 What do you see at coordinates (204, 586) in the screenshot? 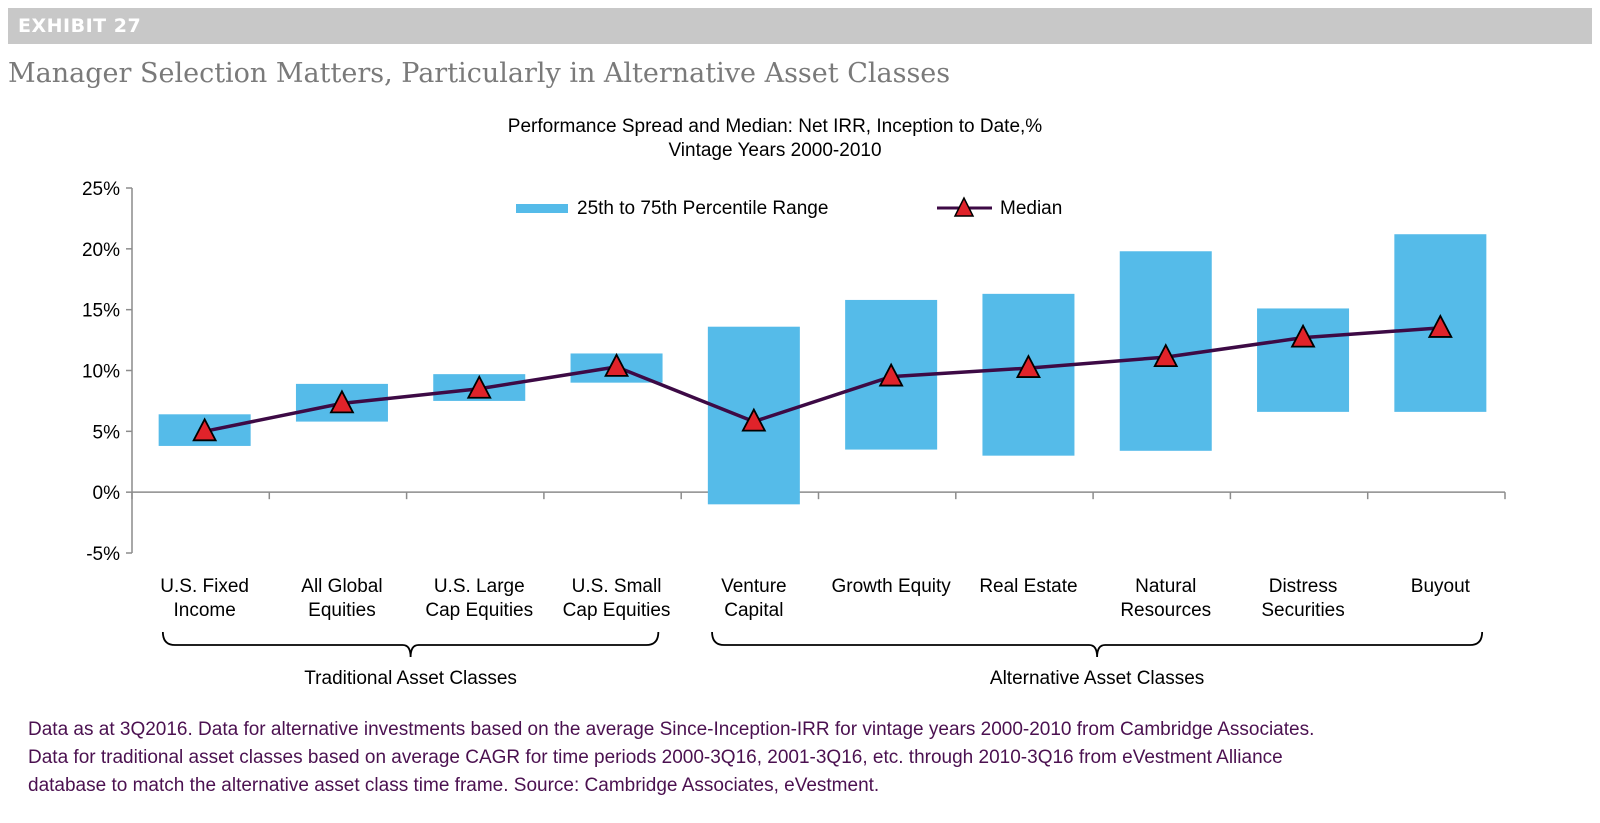
I see `category-label: U.S. Fixed` at bounding box center [204, 586].